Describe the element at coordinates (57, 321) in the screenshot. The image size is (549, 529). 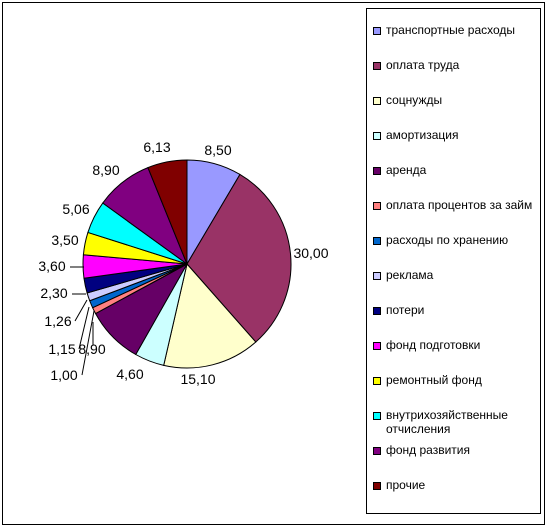
I see `data-label: 1,26` at that location.